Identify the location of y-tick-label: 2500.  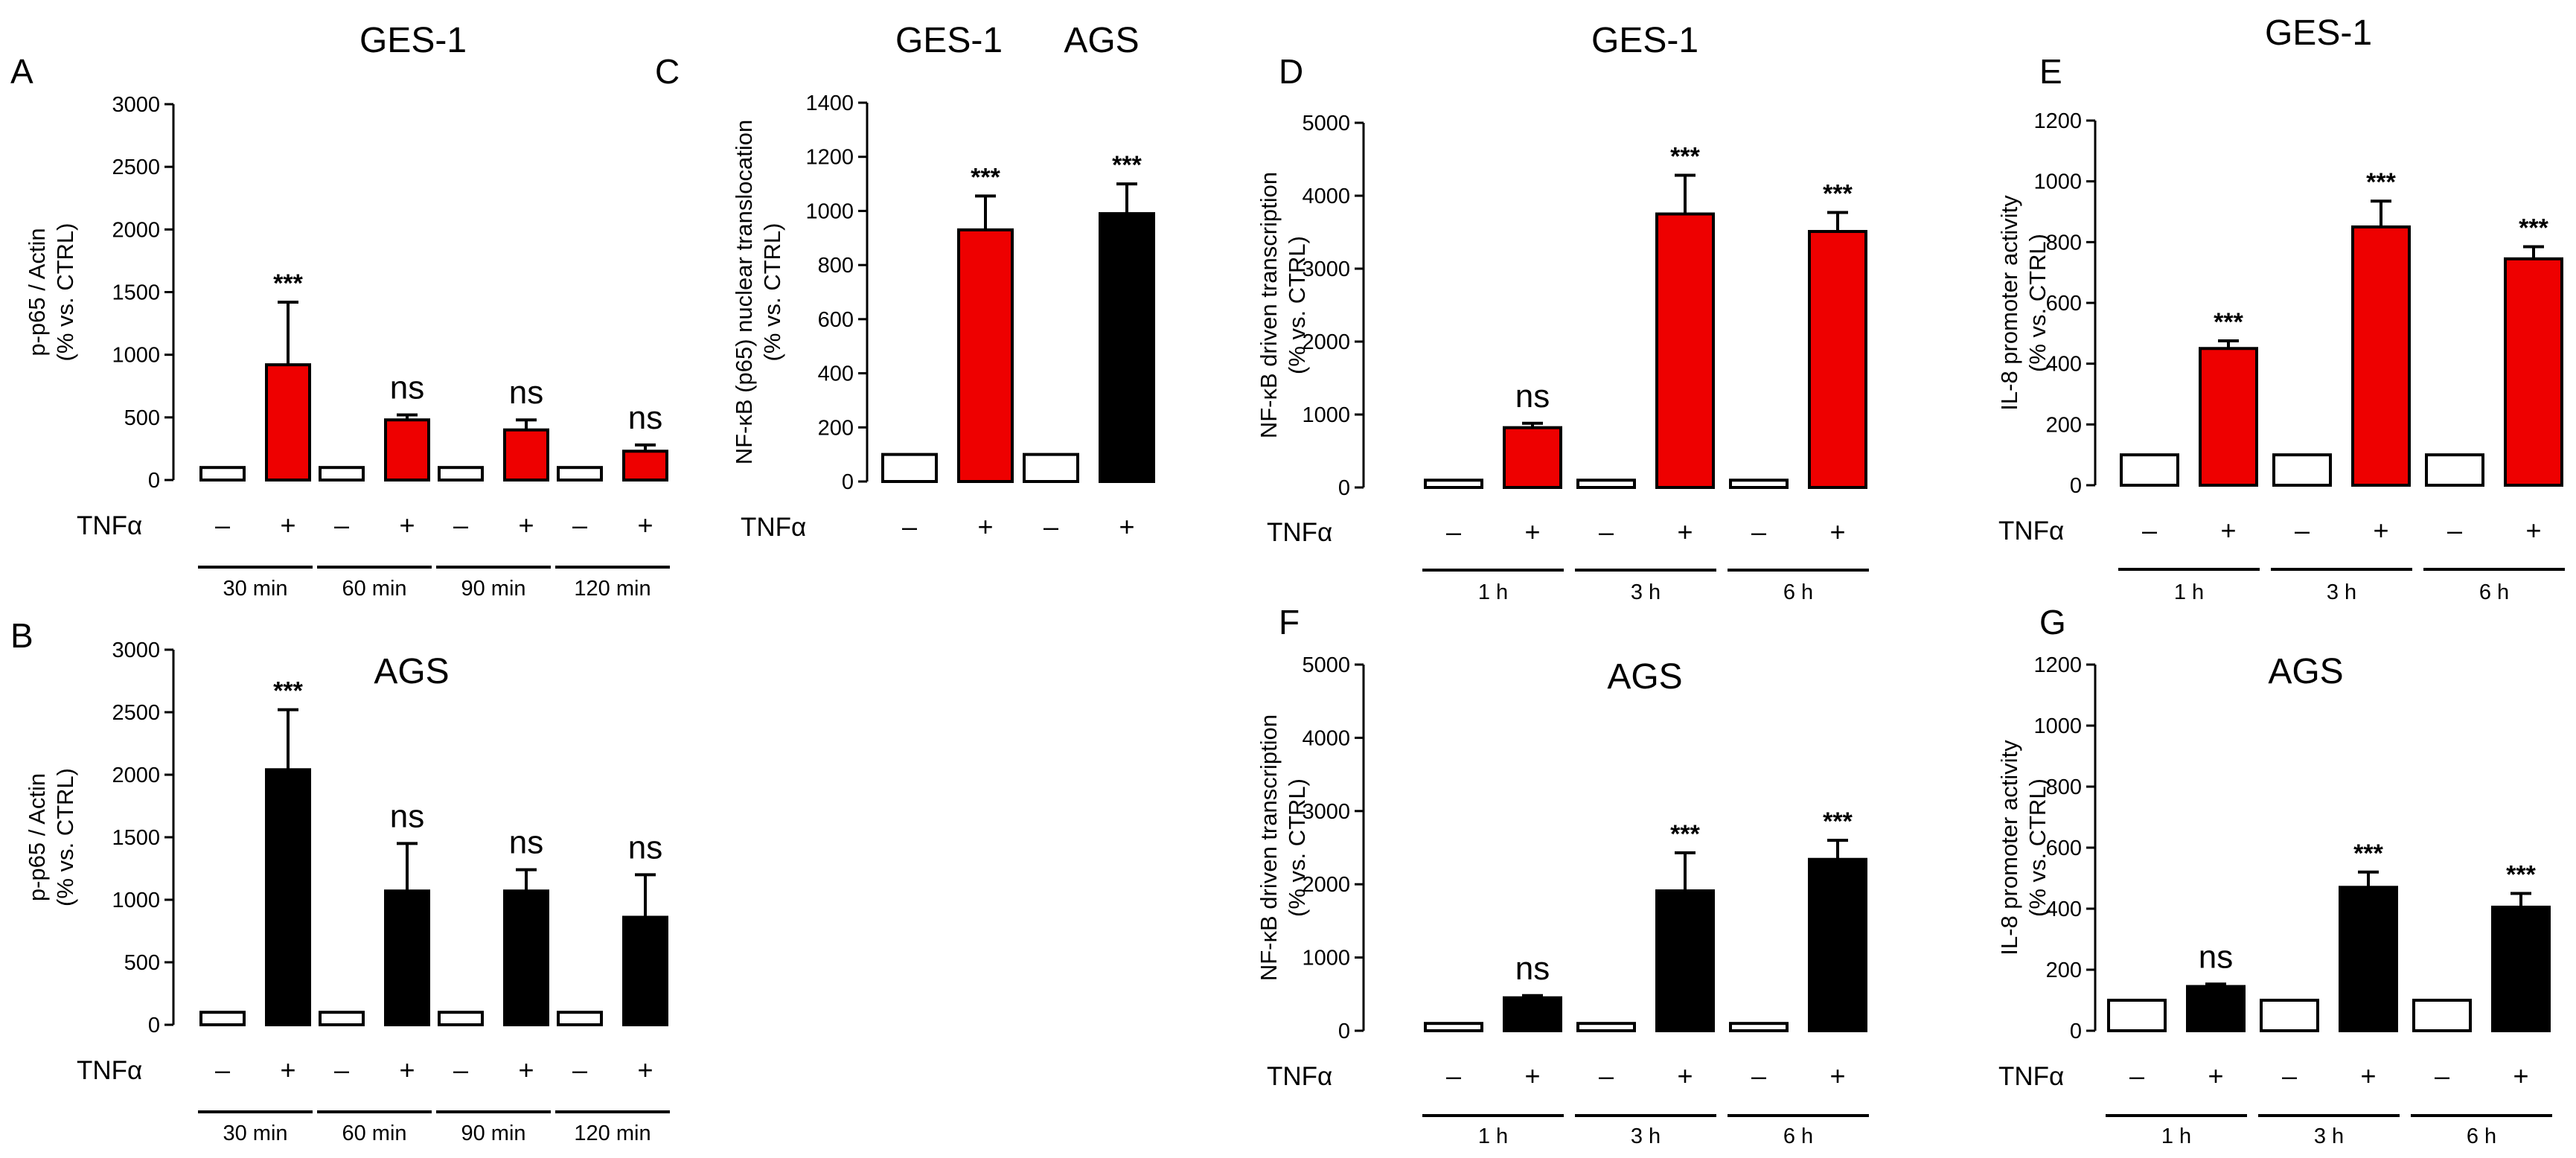
(136, 713).